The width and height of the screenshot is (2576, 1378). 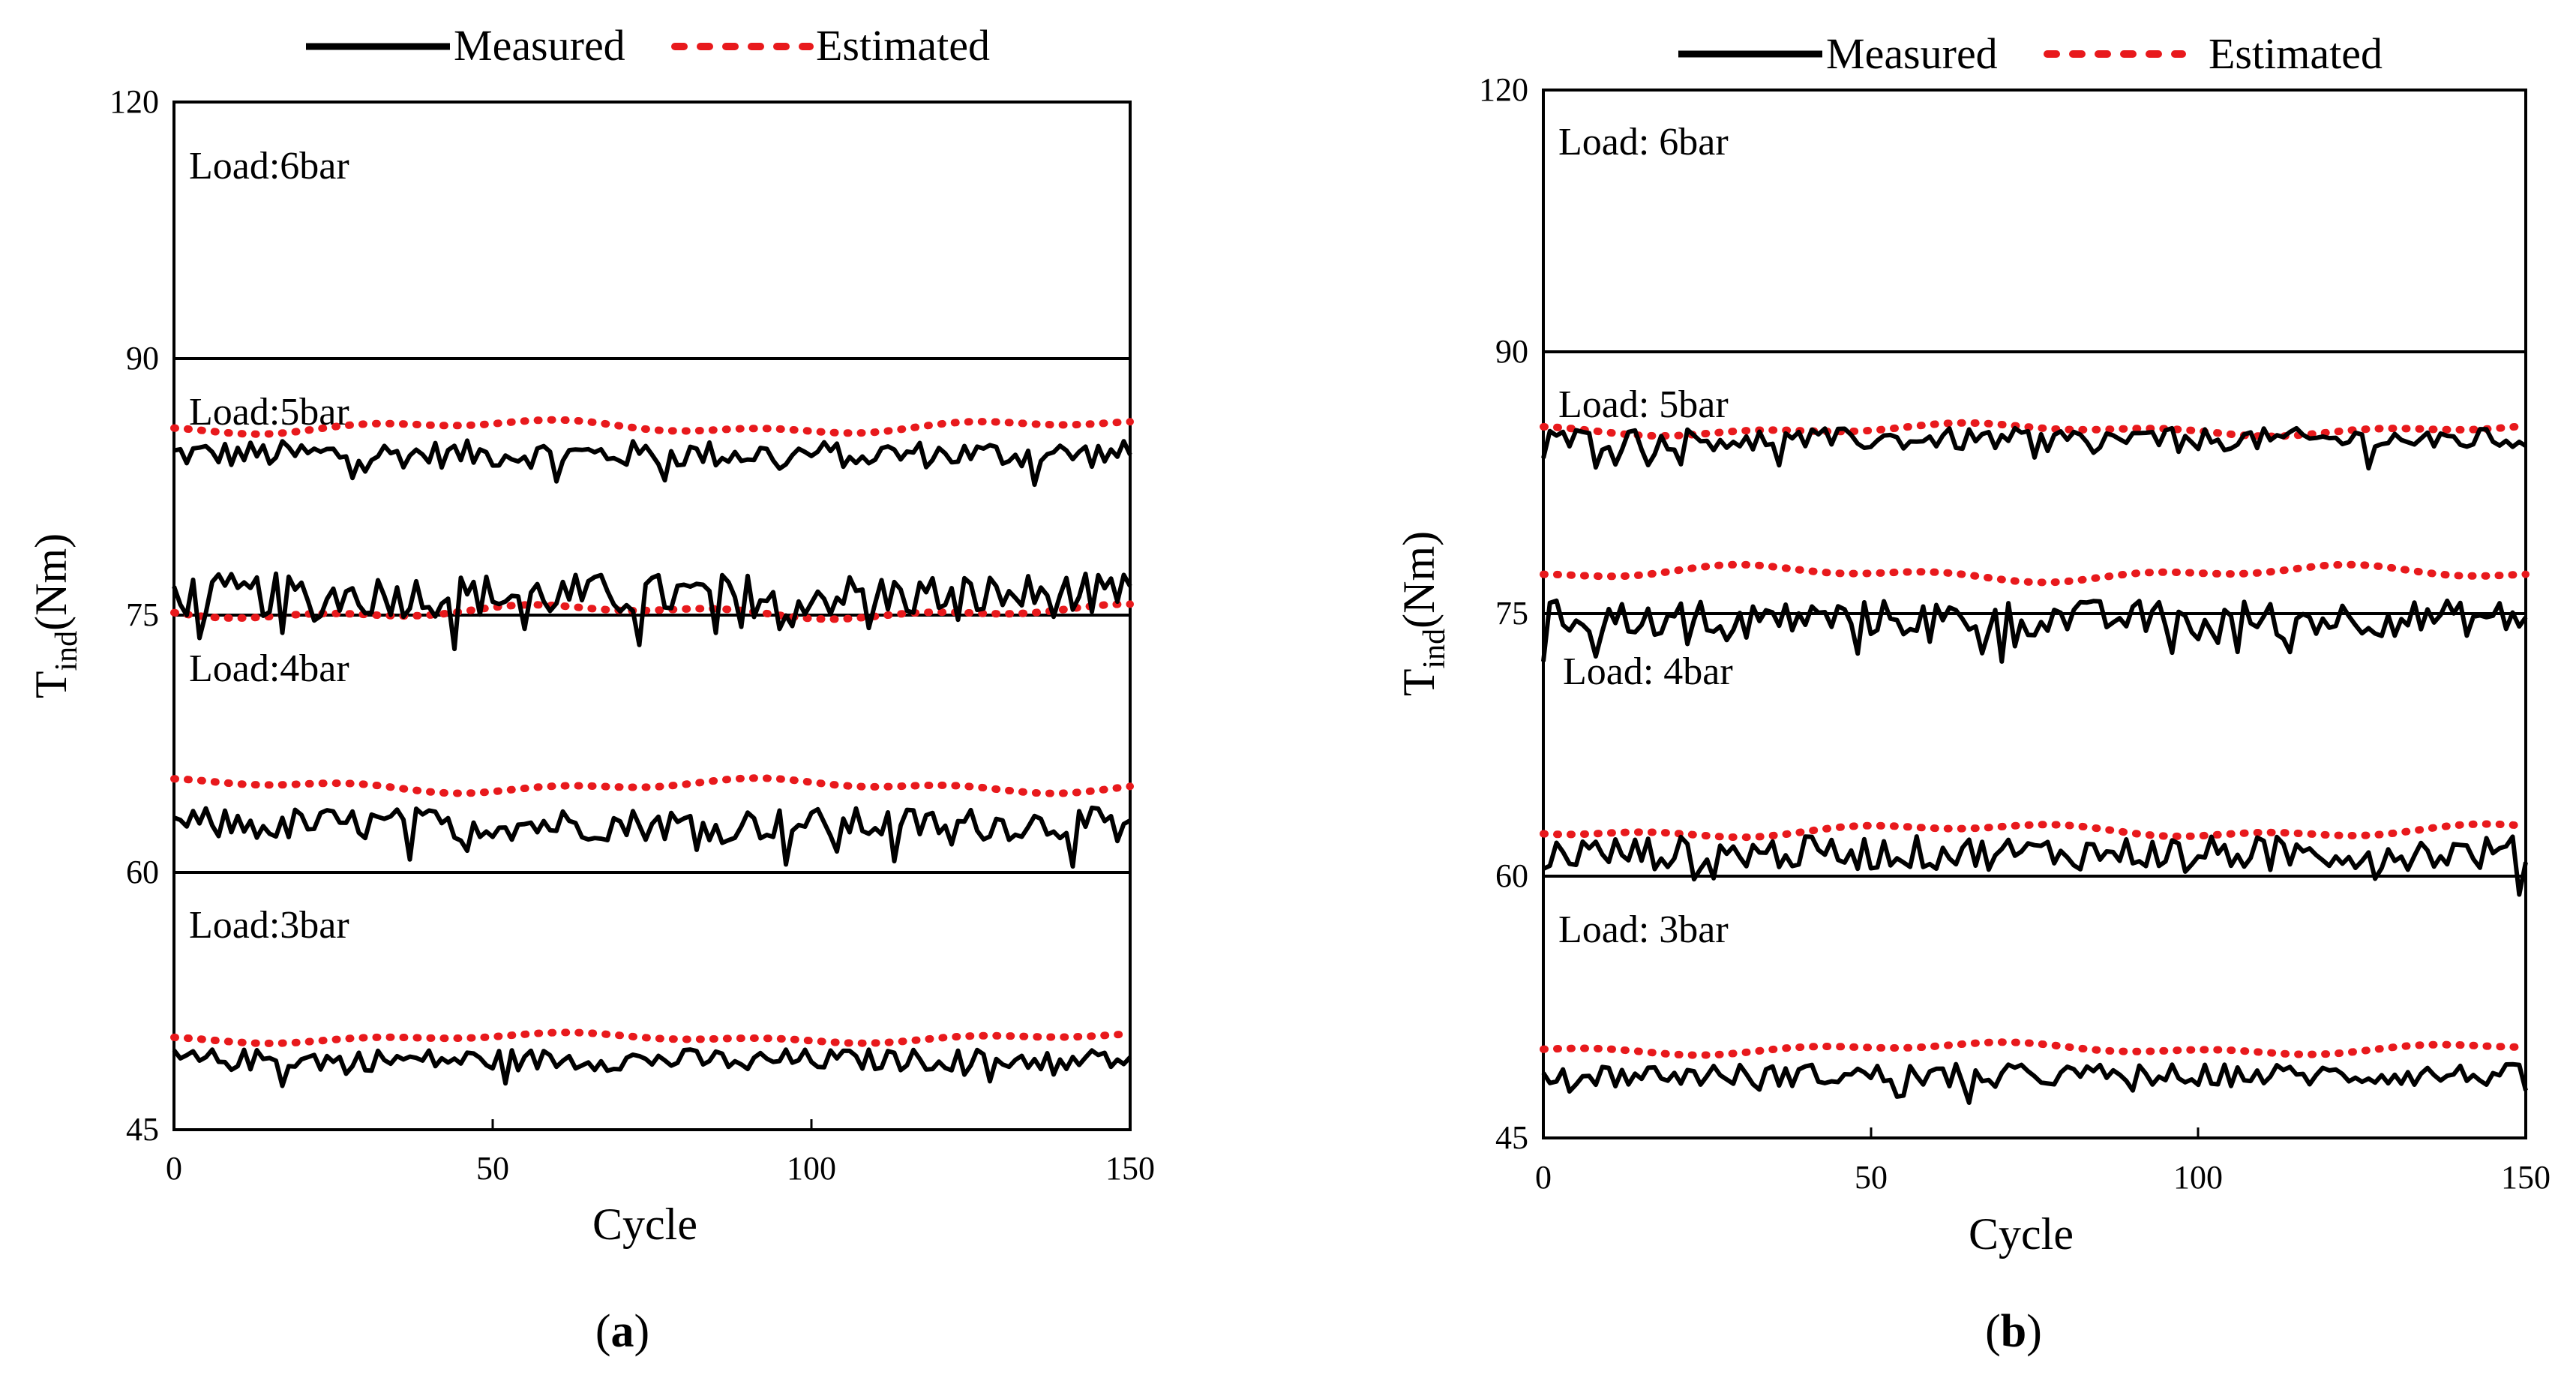 I want to click on legend-b: Measured Estimated, so click(x=2031, y=53).